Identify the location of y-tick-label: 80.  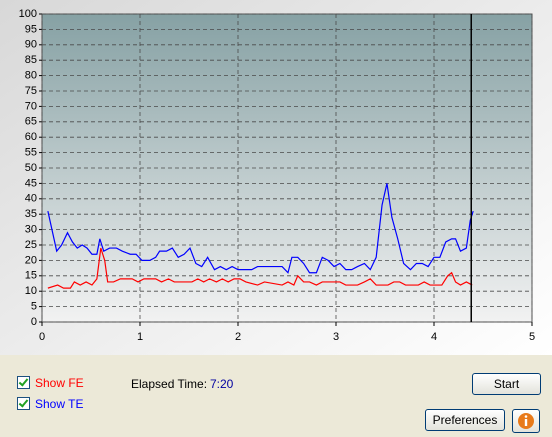
(31, 76).